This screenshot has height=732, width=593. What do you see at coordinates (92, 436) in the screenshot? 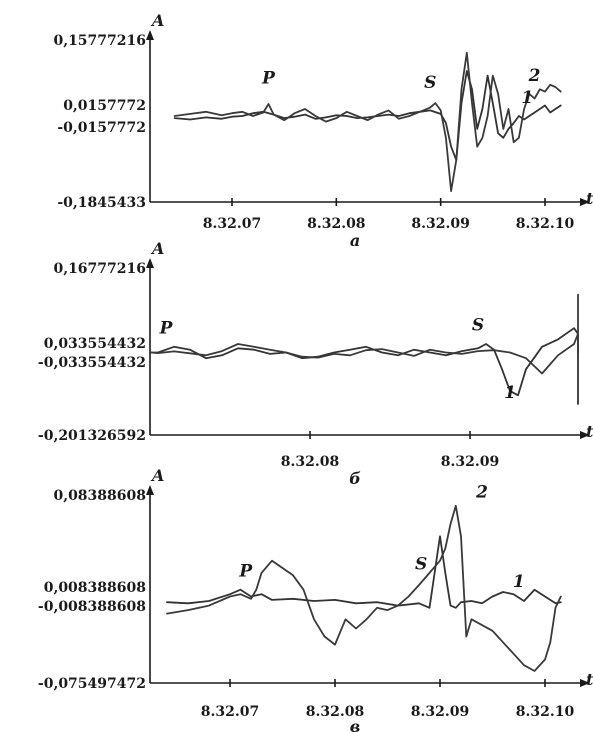
I see `y-tick-label: -0,201326592` at bounding box center [92, 436].